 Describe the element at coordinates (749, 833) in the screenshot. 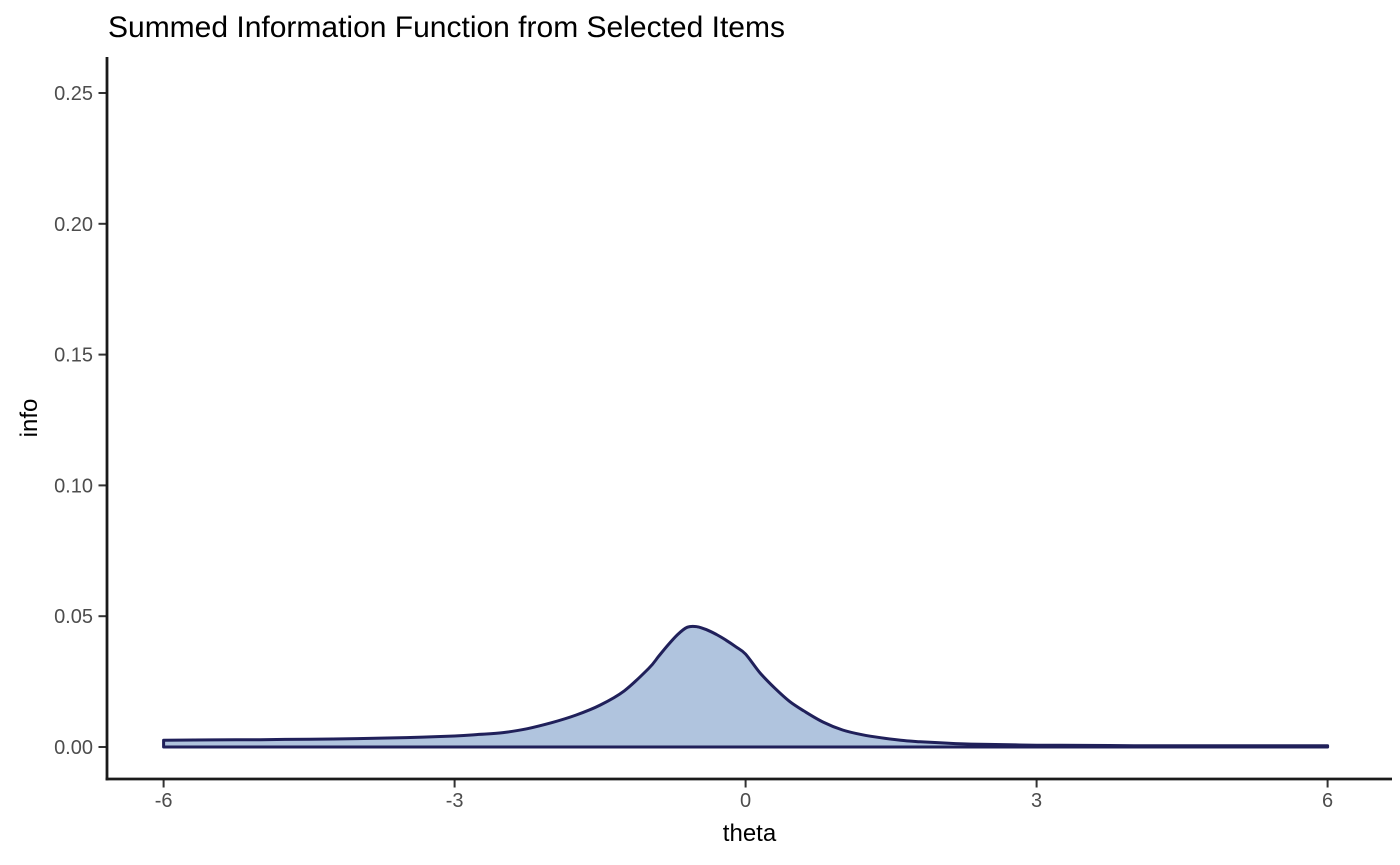

I see `x-axis-title: theta` at that location.